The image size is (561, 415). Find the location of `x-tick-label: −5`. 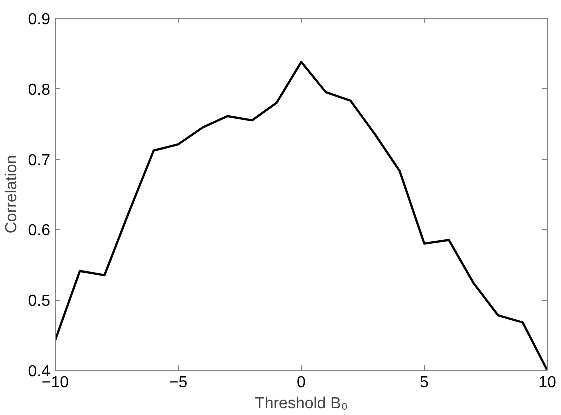

x-tick-label: −5 is located at coordinates (178, 383).